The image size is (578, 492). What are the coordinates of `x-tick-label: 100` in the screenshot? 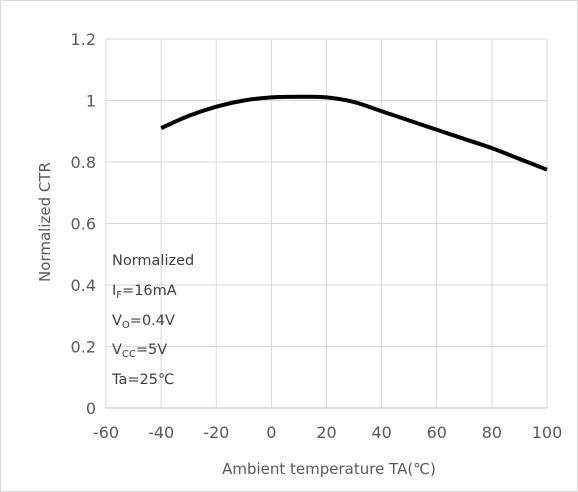 It's located at (547, 432).